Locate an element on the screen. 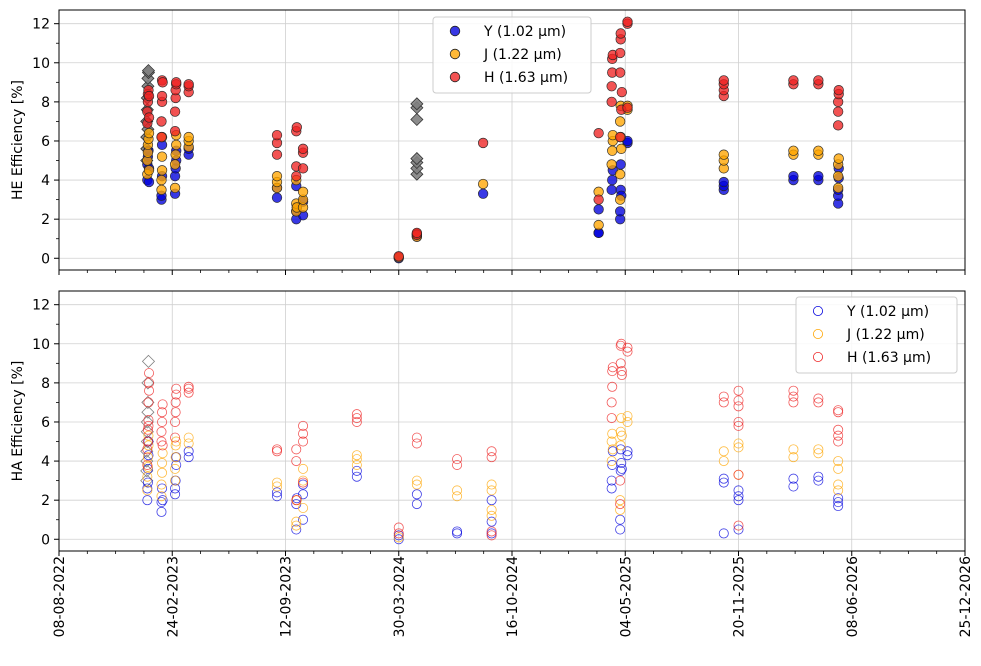 The height and width of the screenshot is (666, 981). ha-data-point-diamond is located at coordinates (147, 422).